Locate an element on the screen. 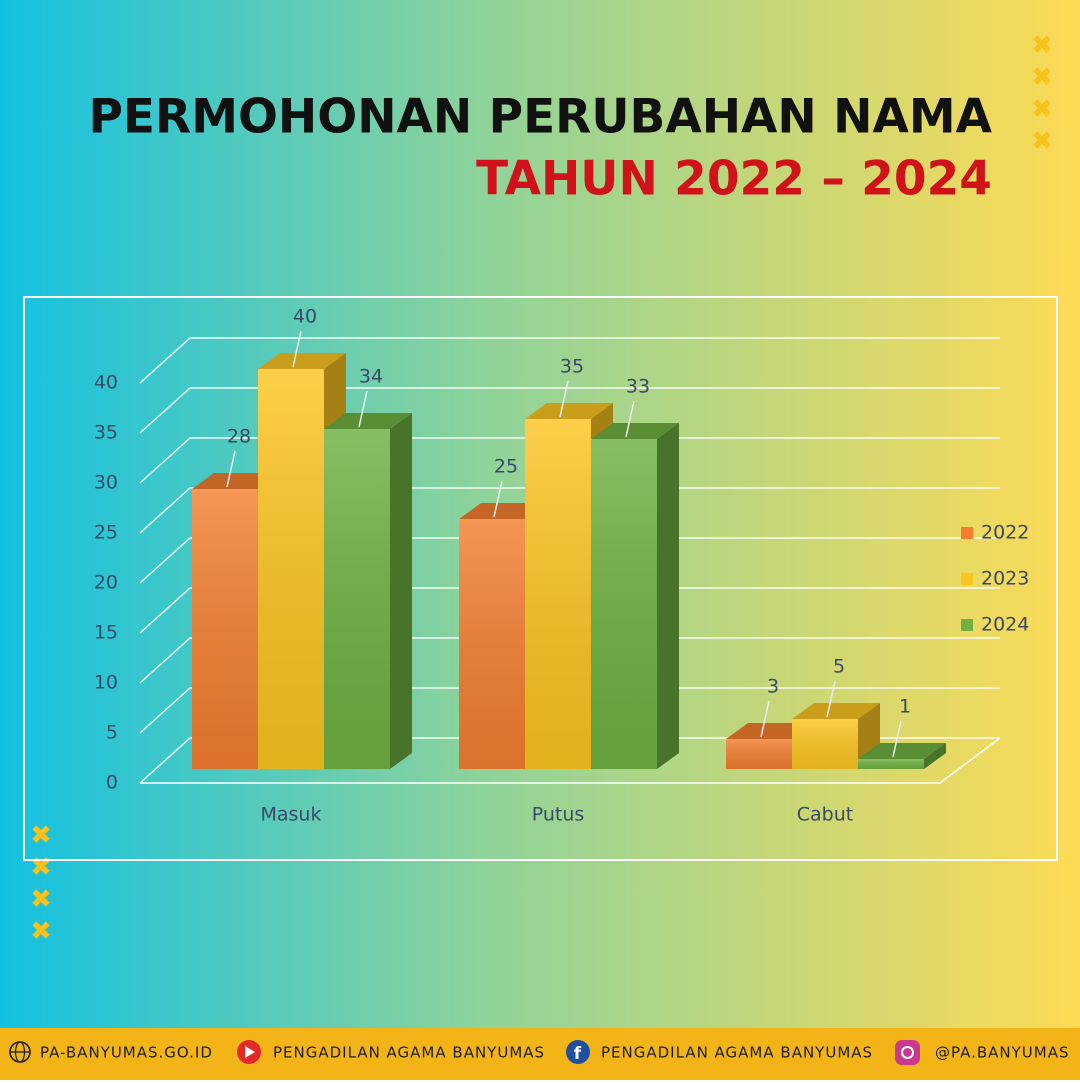 The width and height of the screenshot is (1080, 1084). data-label: 35 is located at coordinates (572, 367).